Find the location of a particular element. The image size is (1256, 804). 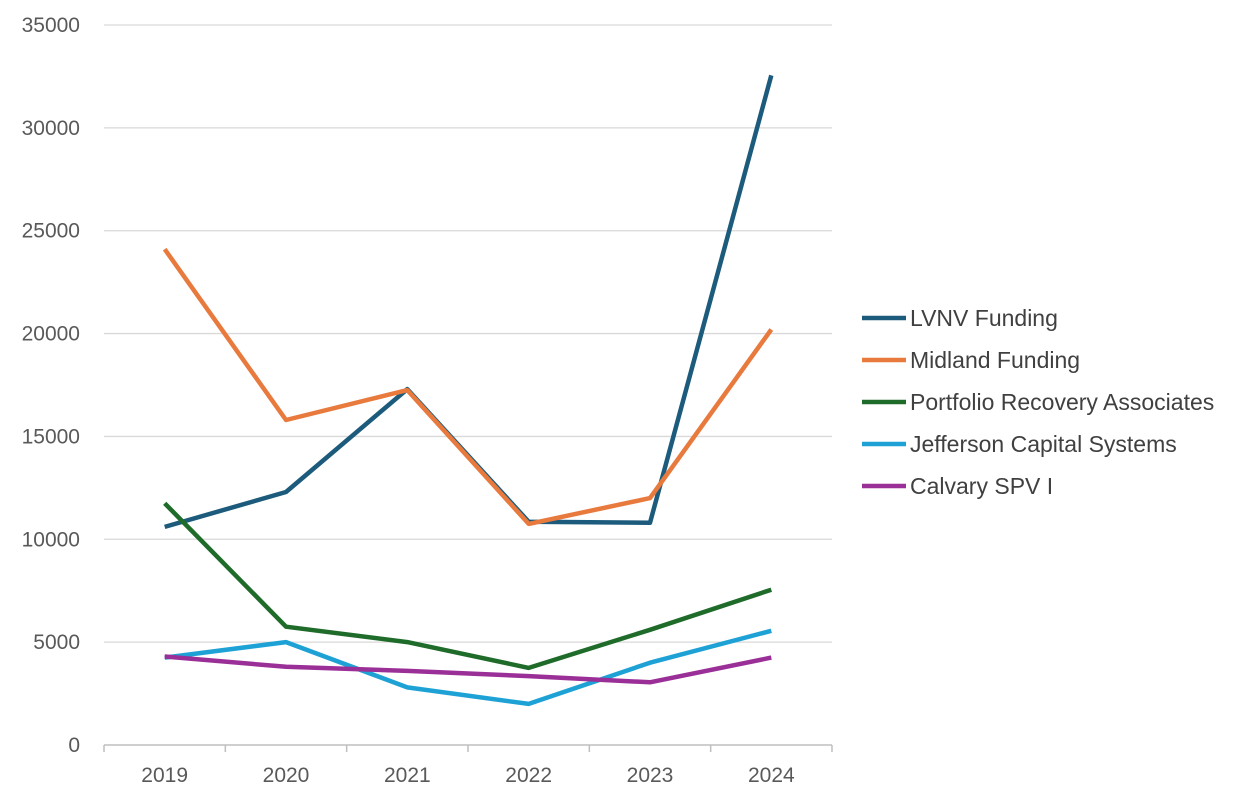

y-tick-label: 20000 is located at coordinates (51, 334).